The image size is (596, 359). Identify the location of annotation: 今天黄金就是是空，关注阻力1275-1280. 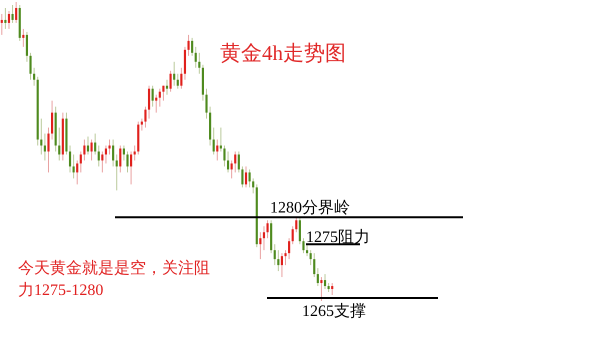
(114, 279).